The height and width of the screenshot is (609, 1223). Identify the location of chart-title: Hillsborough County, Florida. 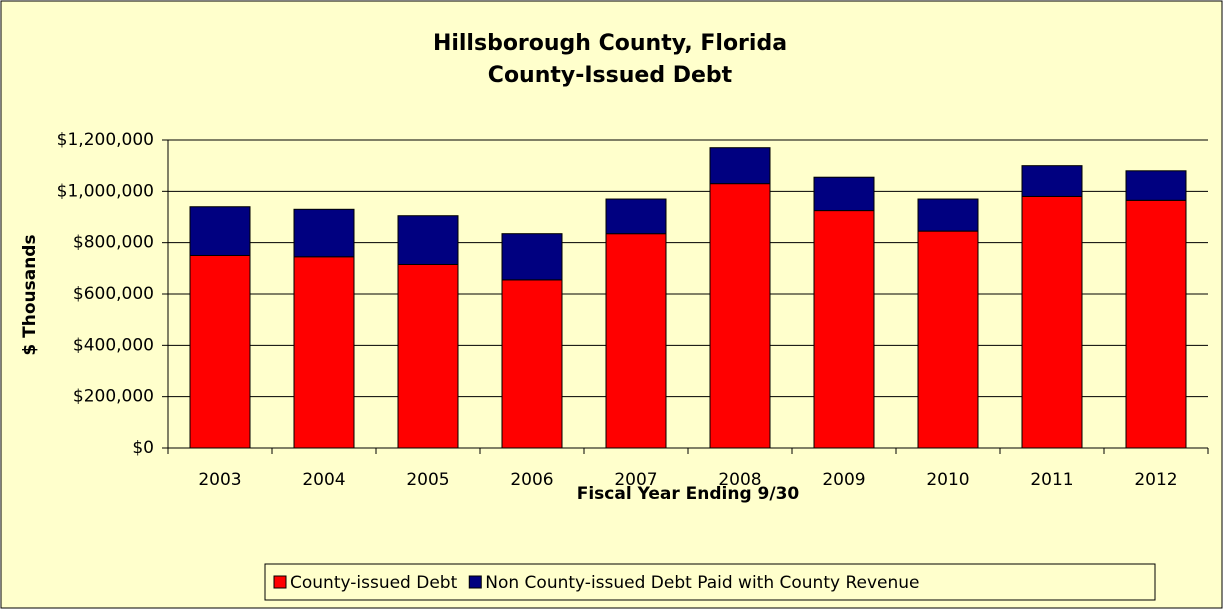
(610, 43).